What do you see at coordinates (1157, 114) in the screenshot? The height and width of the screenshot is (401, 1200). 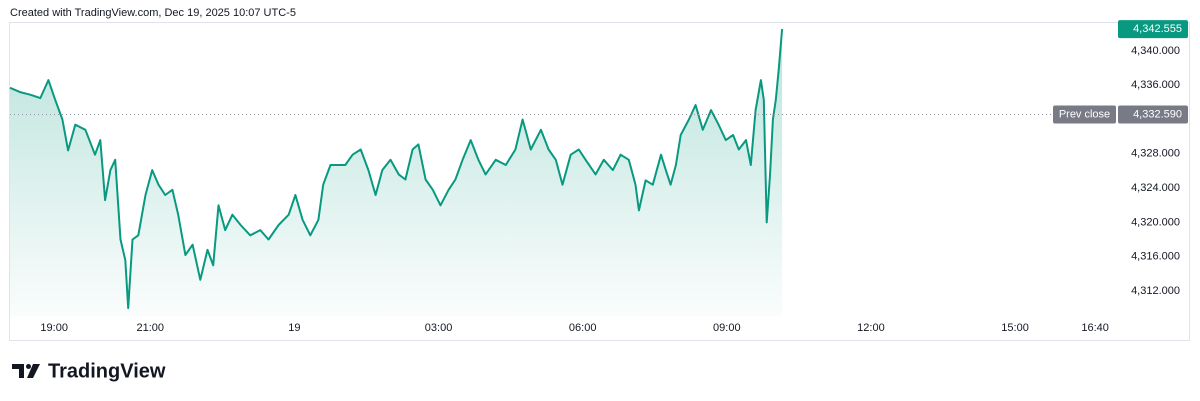 I see `prev-close-value: 4,332.590` at bounding box center [1157, 114].